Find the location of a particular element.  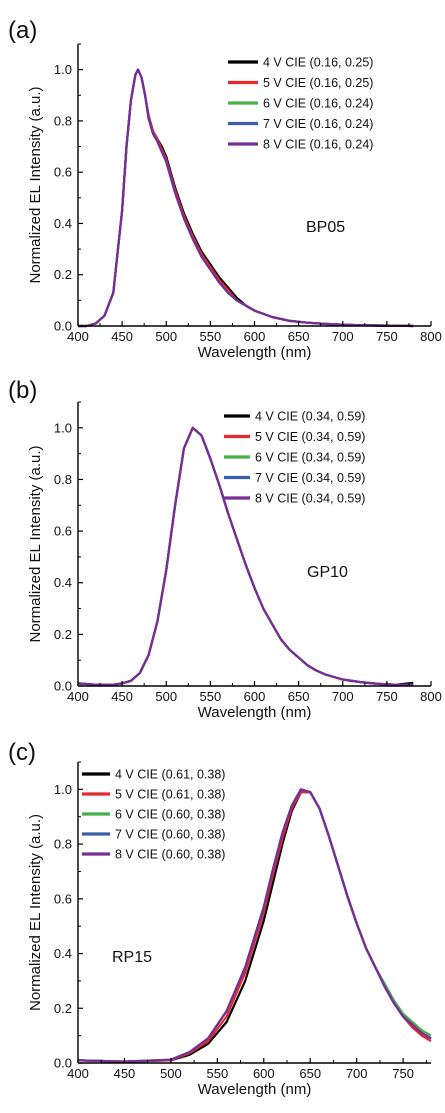

legend-entry: 5 V CIE (0.34, 0.59) is located at coordinates (310, 437).